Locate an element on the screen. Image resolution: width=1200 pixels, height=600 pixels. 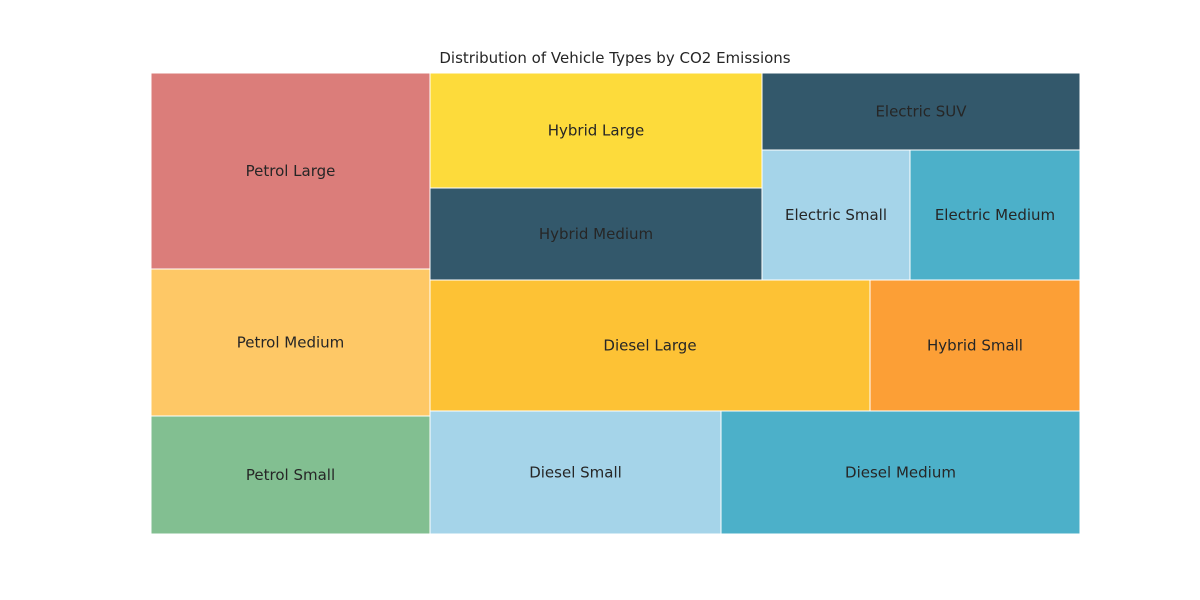
tile-label-hybrid-large: Hybrid Large is located at coordinates (596, 131).